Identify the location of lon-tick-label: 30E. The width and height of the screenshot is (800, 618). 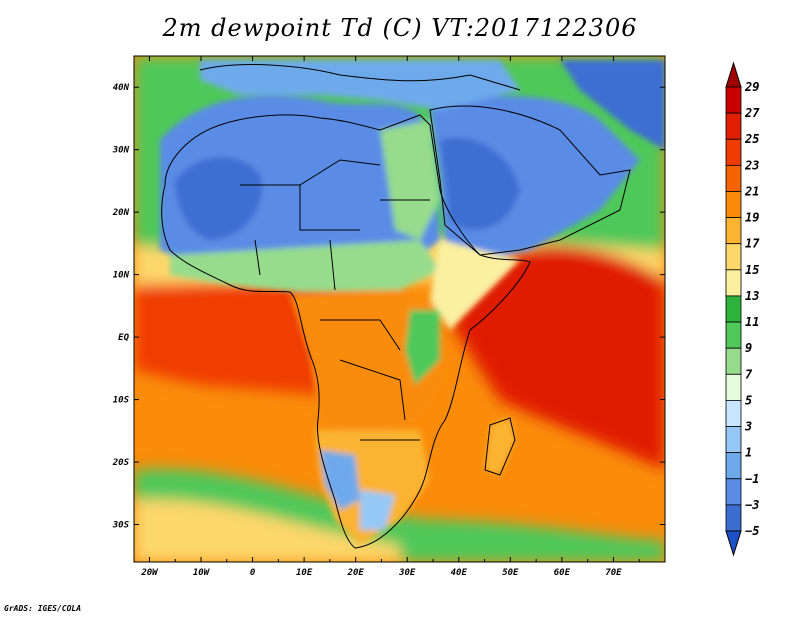
(407, 573).